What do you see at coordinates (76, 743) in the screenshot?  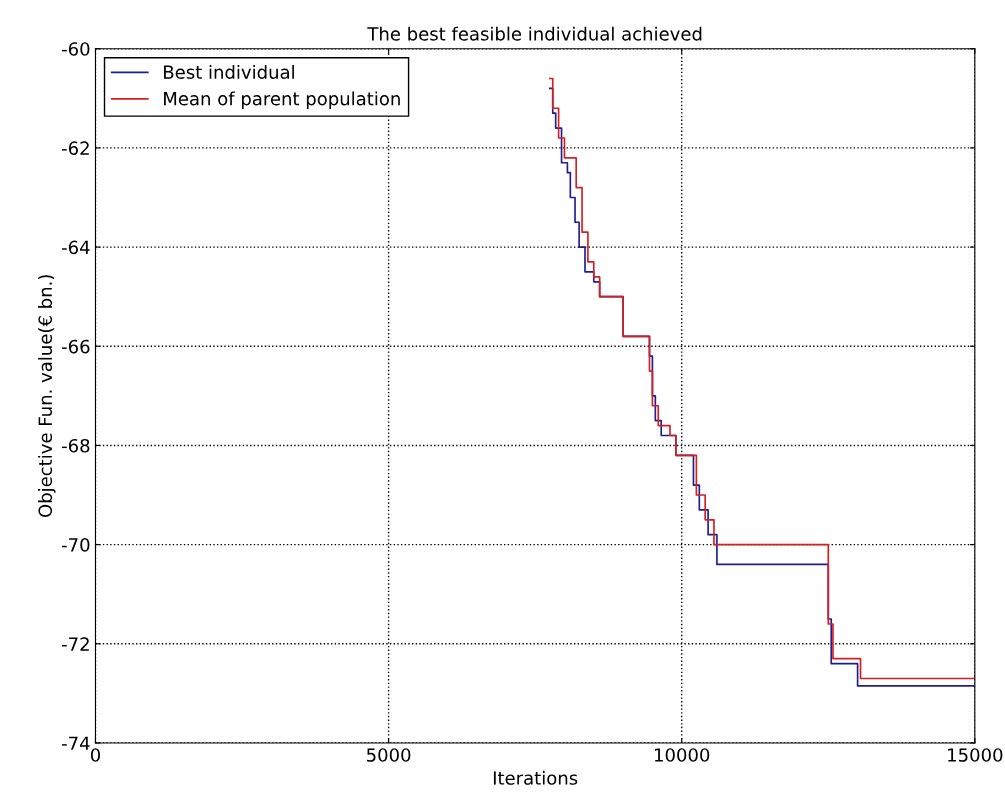 I see `y-tick-label: -74` at bounding box center [76, 743].